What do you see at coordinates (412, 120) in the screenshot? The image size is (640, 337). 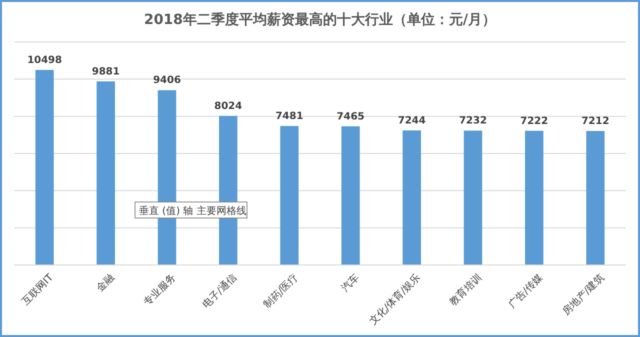 I see `data-label: 7244` at bounding box center [412, 120].